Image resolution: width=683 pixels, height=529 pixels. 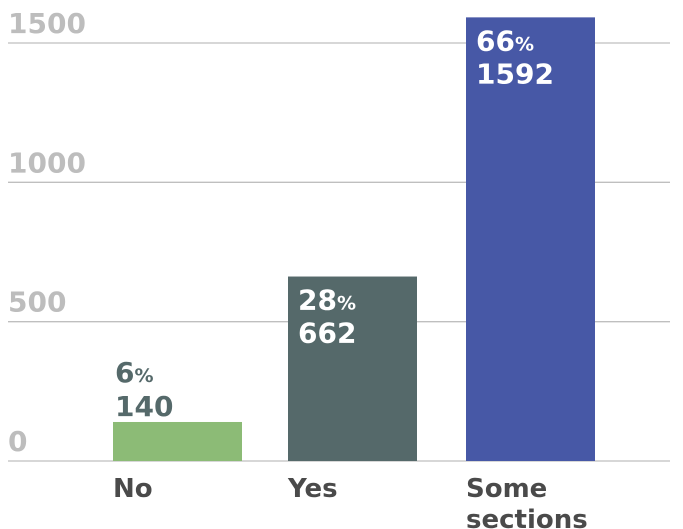 I want to click on value-label: 662, so click(x=327, y=333).